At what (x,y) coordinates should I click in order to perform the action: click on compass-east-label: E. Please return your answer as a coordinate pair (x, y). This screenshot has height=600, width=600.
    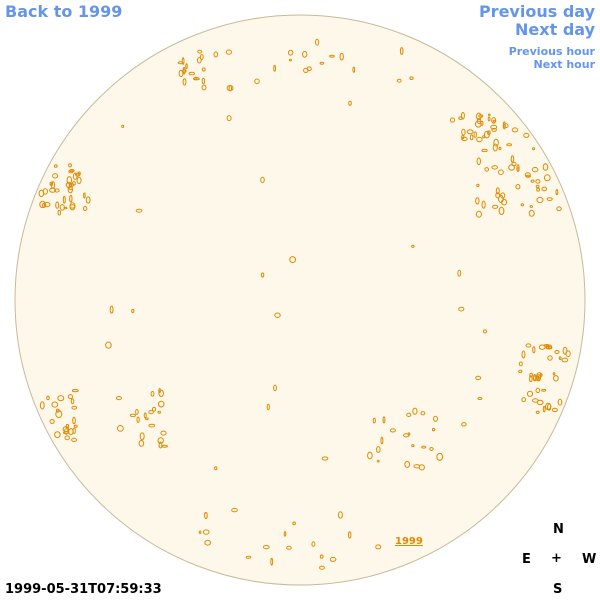
    Looking at the image, I should click on (526, 559).